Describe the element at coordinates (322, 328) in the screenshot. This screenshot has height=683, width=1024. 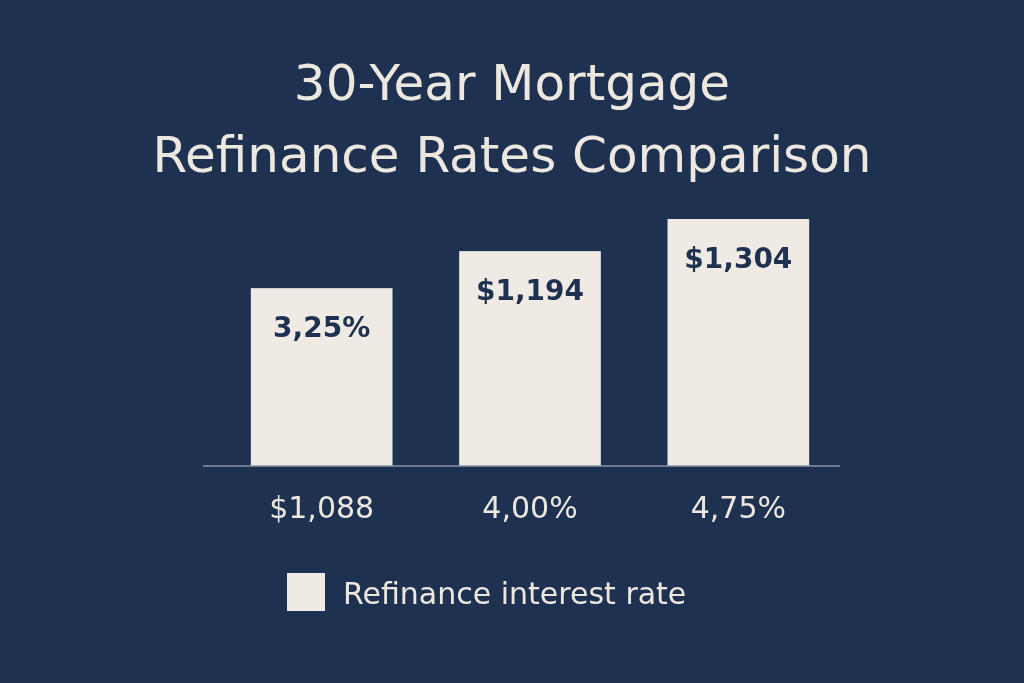
I see `annotation: 3,25%` at that location.